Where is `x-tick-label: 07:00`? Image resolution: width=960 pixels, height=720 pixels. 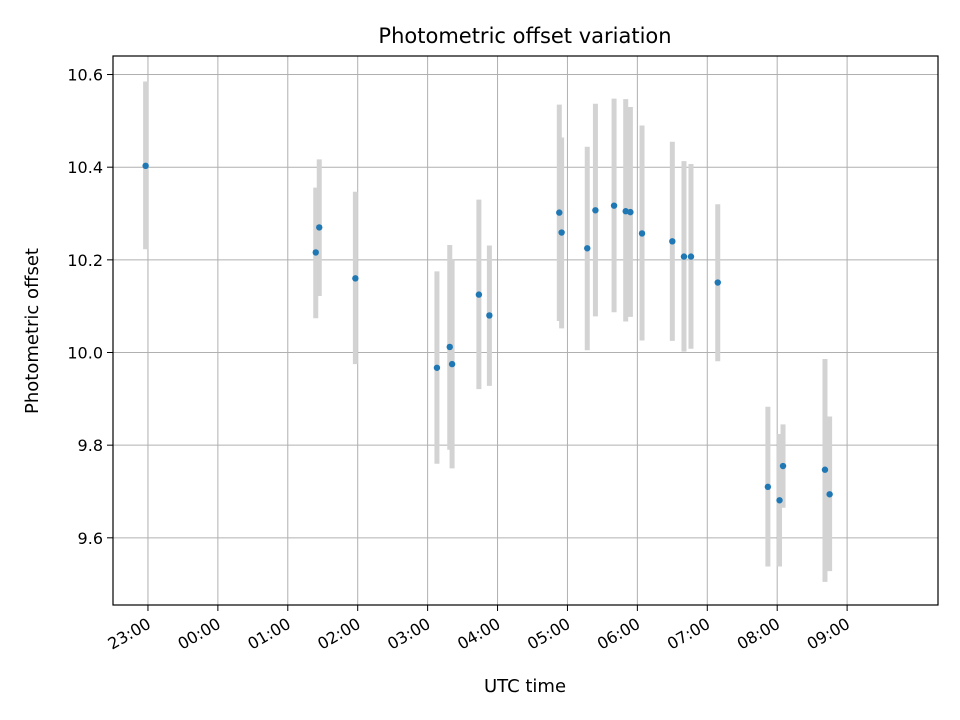 x-tick-label: 07:00 is located at coordinates (688, 634).